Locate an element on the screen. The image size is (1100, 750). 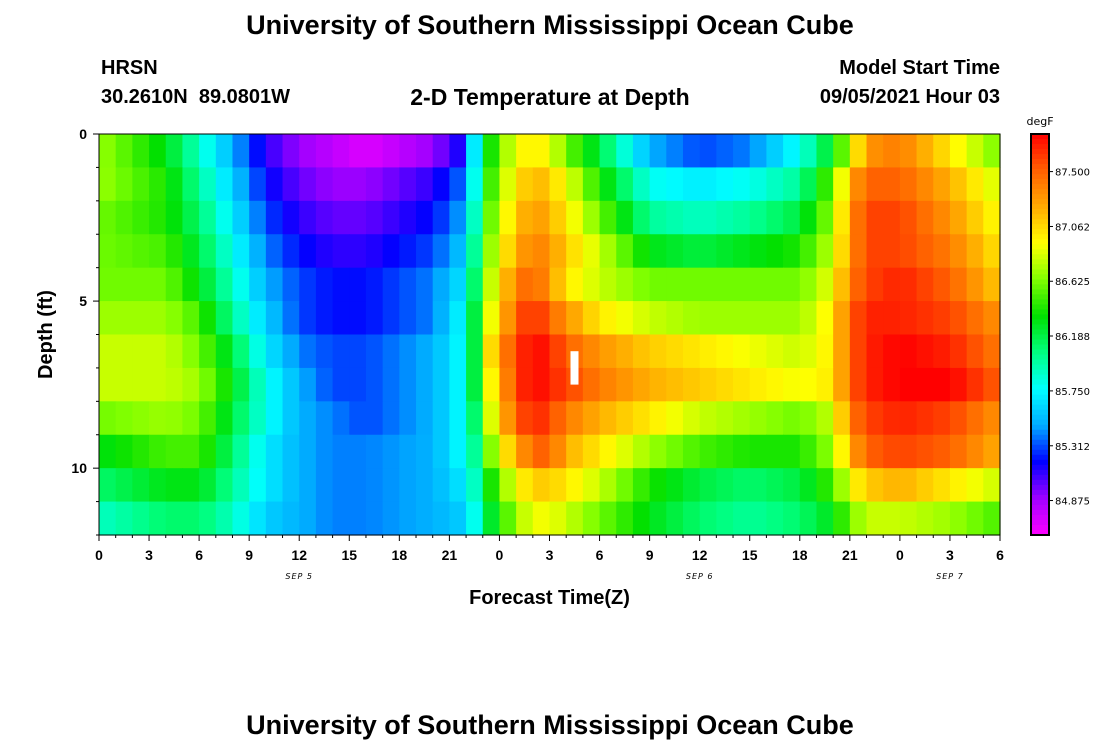
x-tick-label: 15 is located at coordinates (750, 555).